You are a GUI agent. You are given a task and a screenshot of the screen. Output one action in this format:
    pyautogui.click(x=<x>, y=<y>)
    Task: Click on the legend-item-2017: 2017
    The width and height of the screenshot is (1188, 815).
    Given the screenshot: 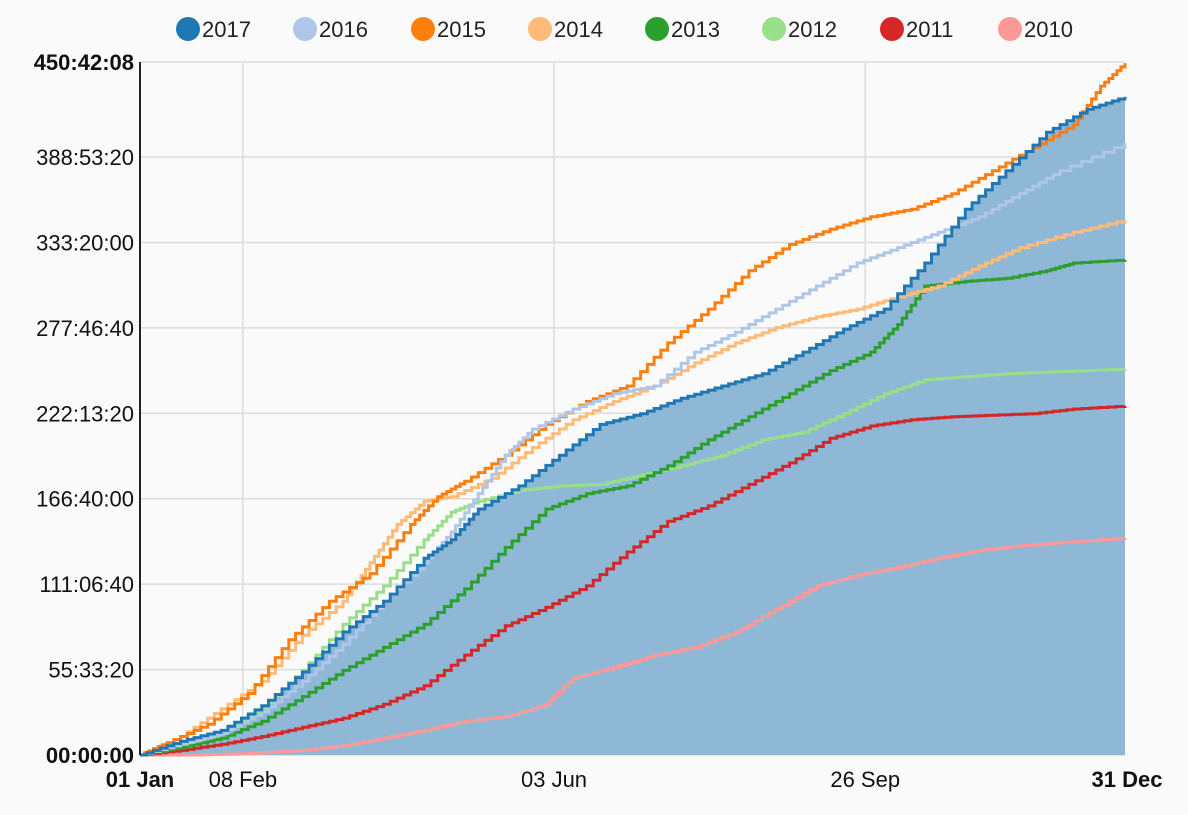 What is the action you would take?
    pyautogui.click(x=213, y=29)
    